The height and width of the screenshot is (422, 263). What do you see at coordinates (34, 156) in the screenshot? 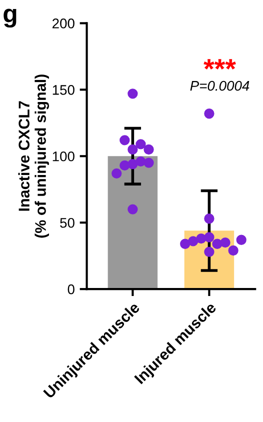
I see `y-axis-title: Inactive CXCL7 (% of uninjured signal)` at bounding box center [34, 156].